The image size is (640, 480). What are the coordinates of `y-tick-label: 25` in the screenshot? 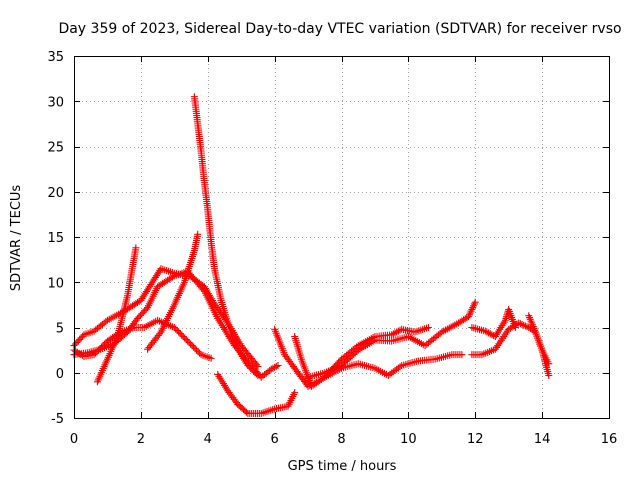 It's located at (55, 148).